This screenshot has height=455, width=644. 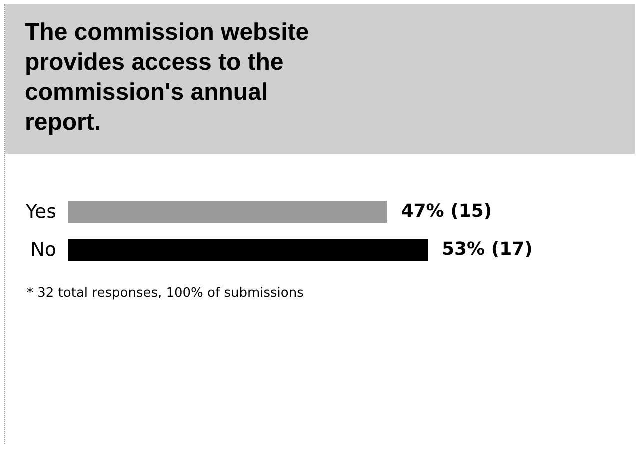 I want to click on chart-title: The commission website provides access to the commission's annual report., so click(x=167, y=78).